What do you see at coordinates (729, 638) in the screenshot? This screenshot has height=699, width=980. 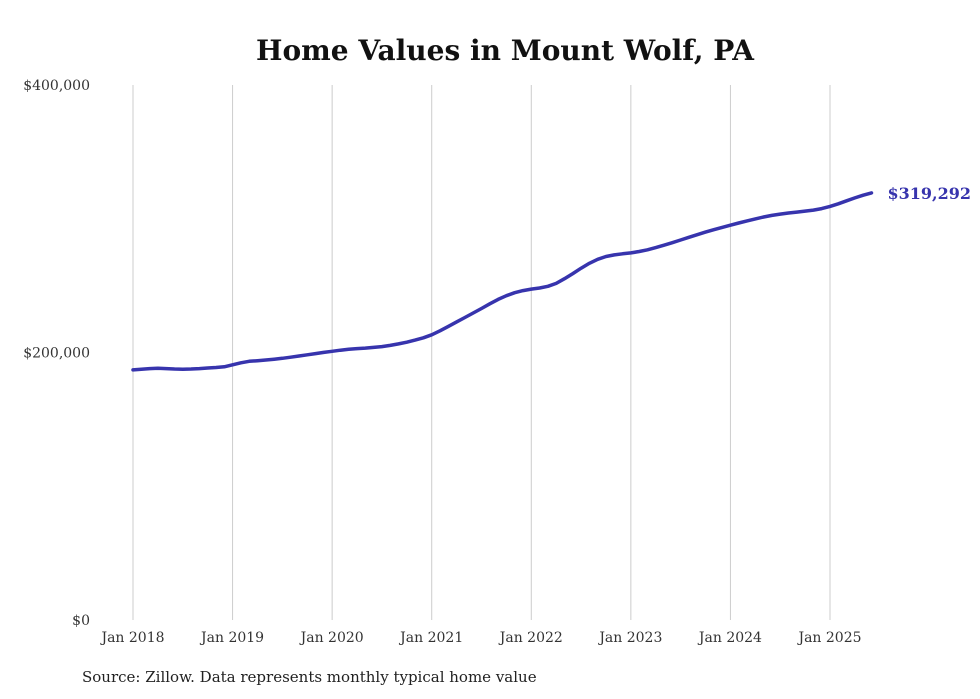 I see `x-tick-label: Jan 2024` at bounding box center [729, 638].